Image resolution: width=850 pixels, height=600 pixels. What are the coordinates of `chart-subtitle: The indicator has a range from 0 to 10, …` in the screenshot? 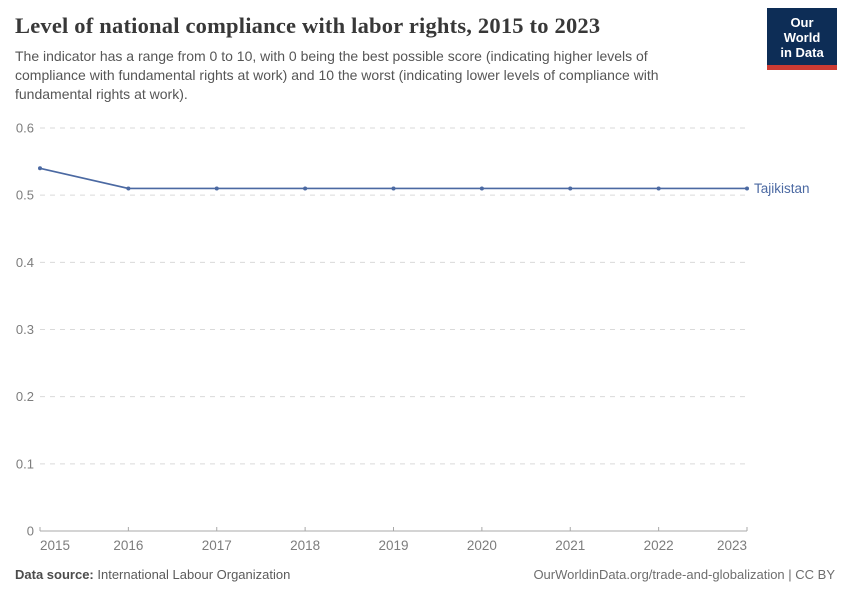 It's located at (337, 75).